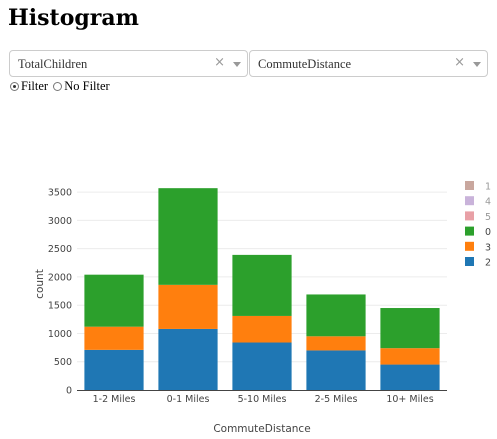  What do you see at coordinates (60, 277) in the screenshot?
I see `y-tick-label: 2000` at bounding box center [60, 277].